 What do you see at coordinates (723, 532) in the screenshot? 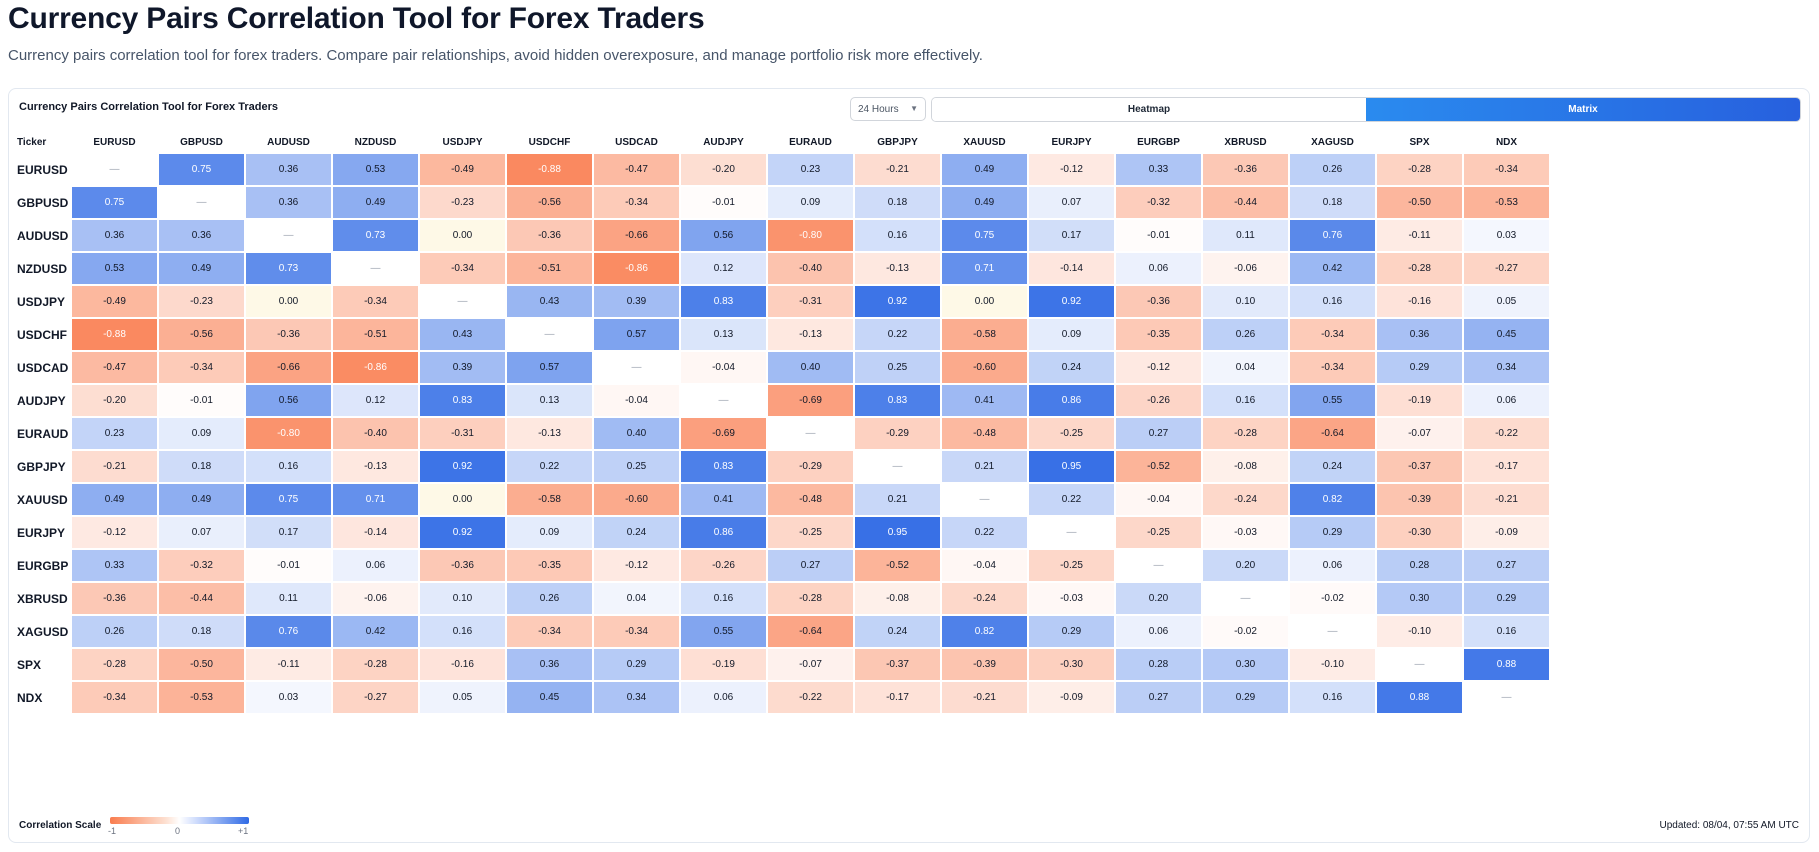
I see `matrix-cell: 0.86` at bounding box center [723, 532].